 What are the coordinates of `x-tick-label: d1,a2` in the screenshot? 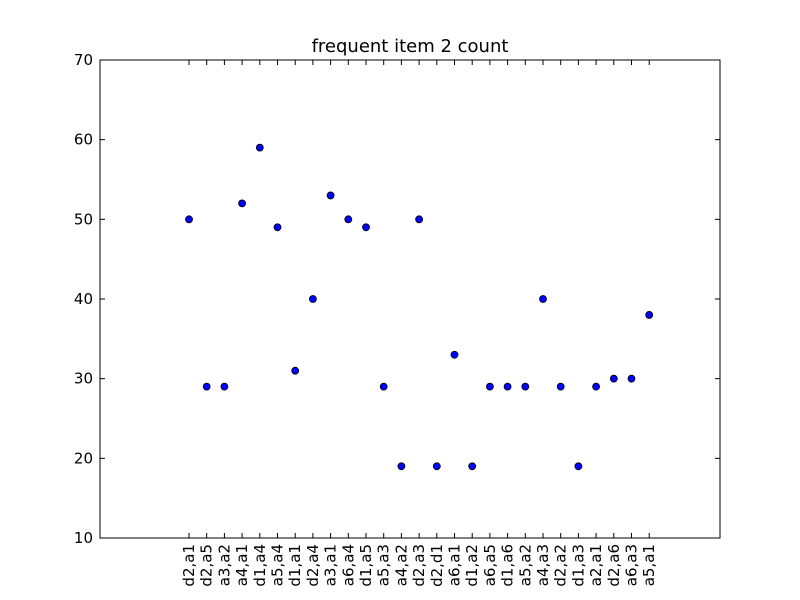 It's located at (472, 565).